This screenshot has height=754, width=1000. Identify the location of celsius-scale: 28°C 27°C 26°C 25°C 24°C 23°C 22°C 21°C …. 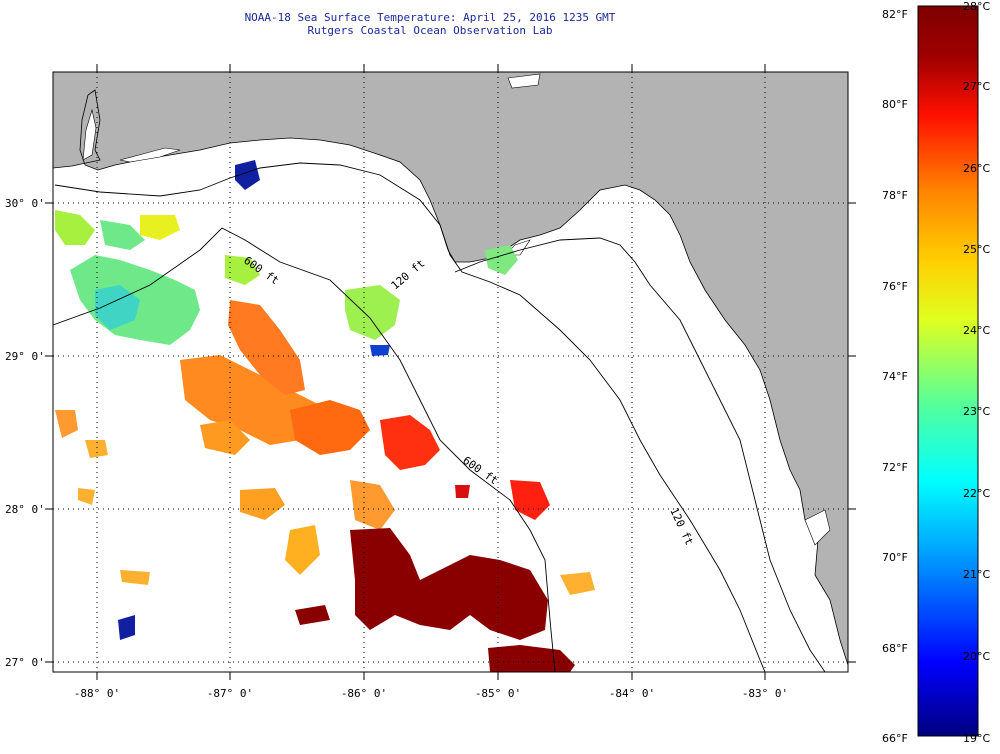
(976, 372).